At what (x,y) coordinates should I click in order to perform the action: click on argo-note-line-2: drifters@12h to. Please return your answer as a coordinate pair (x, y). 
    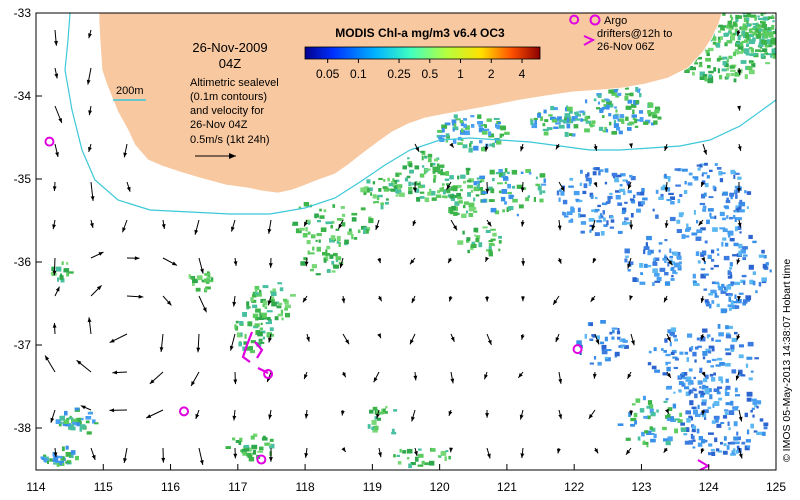
    Looking at the image, I should click on (634, 34).